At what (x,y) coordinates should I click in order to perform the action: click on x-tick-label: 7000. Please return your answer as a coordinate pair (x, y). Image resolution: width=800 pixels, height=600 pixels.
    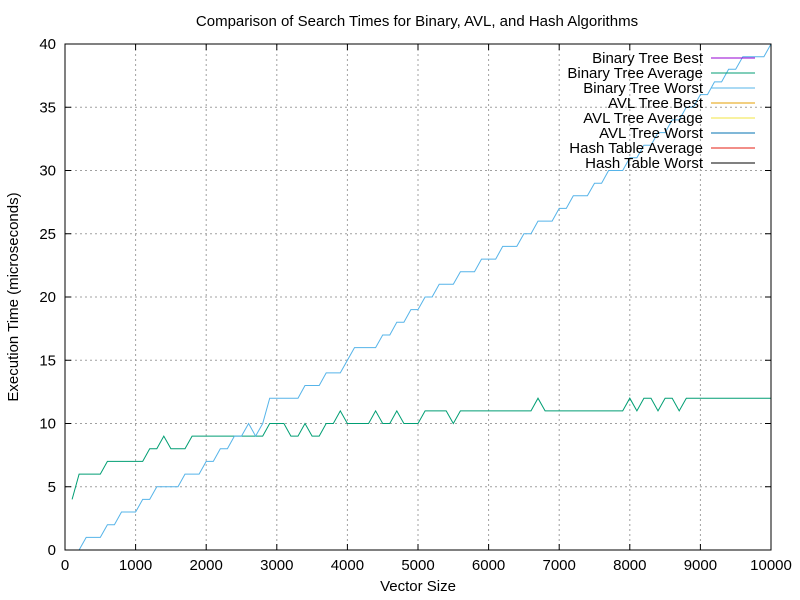
    Looking at the image, I should click on (559, 565).